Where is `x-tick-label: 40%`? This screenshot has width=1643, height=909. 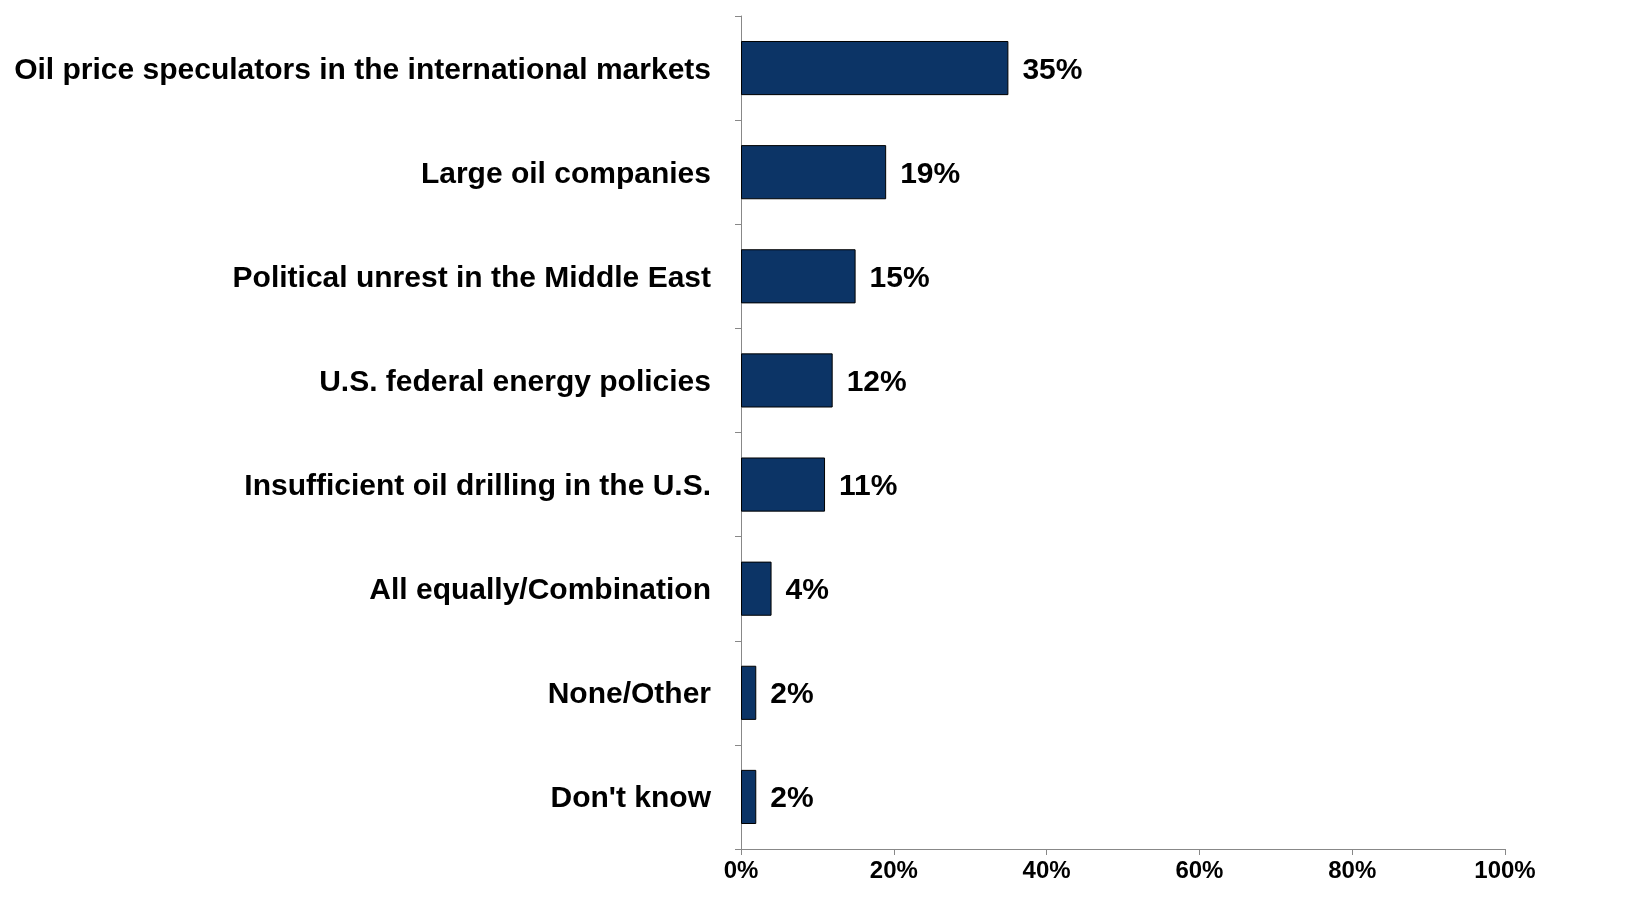 x-tick-label: 40% is located at coordinates (1046, 869).